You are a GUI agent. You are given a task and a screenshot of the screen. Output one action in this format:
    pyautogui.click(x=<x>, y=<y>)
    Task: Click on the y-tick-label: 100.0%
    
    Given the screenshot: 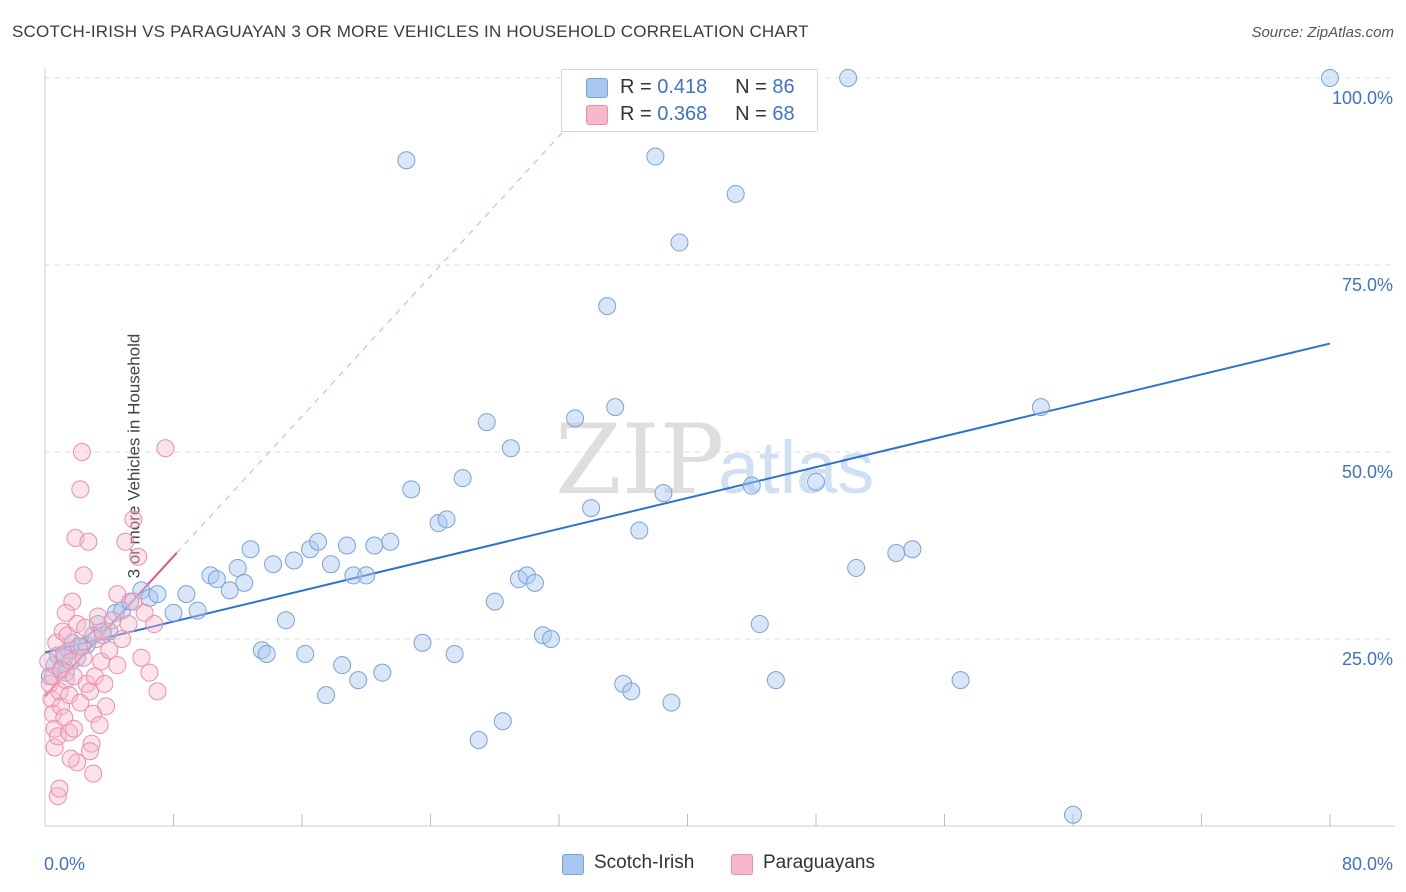 What is the action you would take?
    pyautogui.click(x=1362, y=98)
    